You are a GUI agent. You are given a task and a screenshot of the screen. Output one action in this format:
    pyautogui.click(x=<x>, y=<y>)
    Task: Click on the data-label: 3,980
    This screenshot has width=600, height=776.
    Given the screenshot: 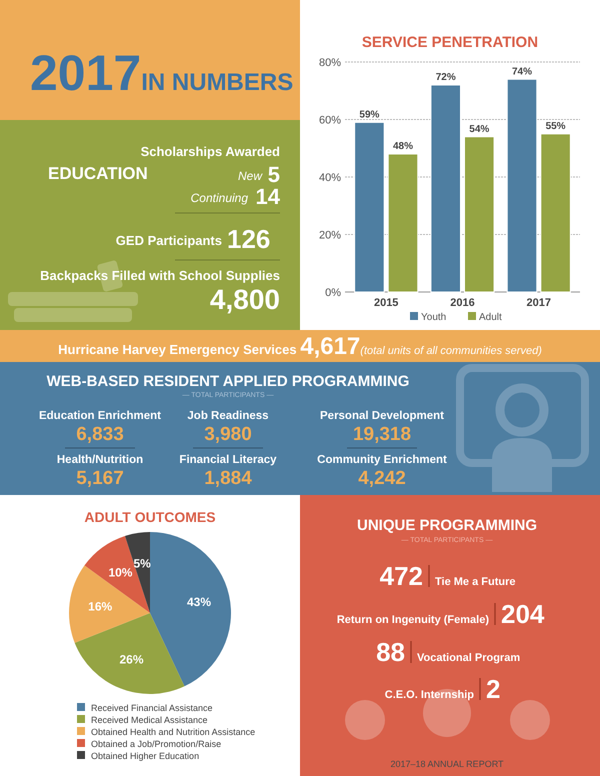 What is the action you would take?
    pyautogui.click(x=228, y=434)
    